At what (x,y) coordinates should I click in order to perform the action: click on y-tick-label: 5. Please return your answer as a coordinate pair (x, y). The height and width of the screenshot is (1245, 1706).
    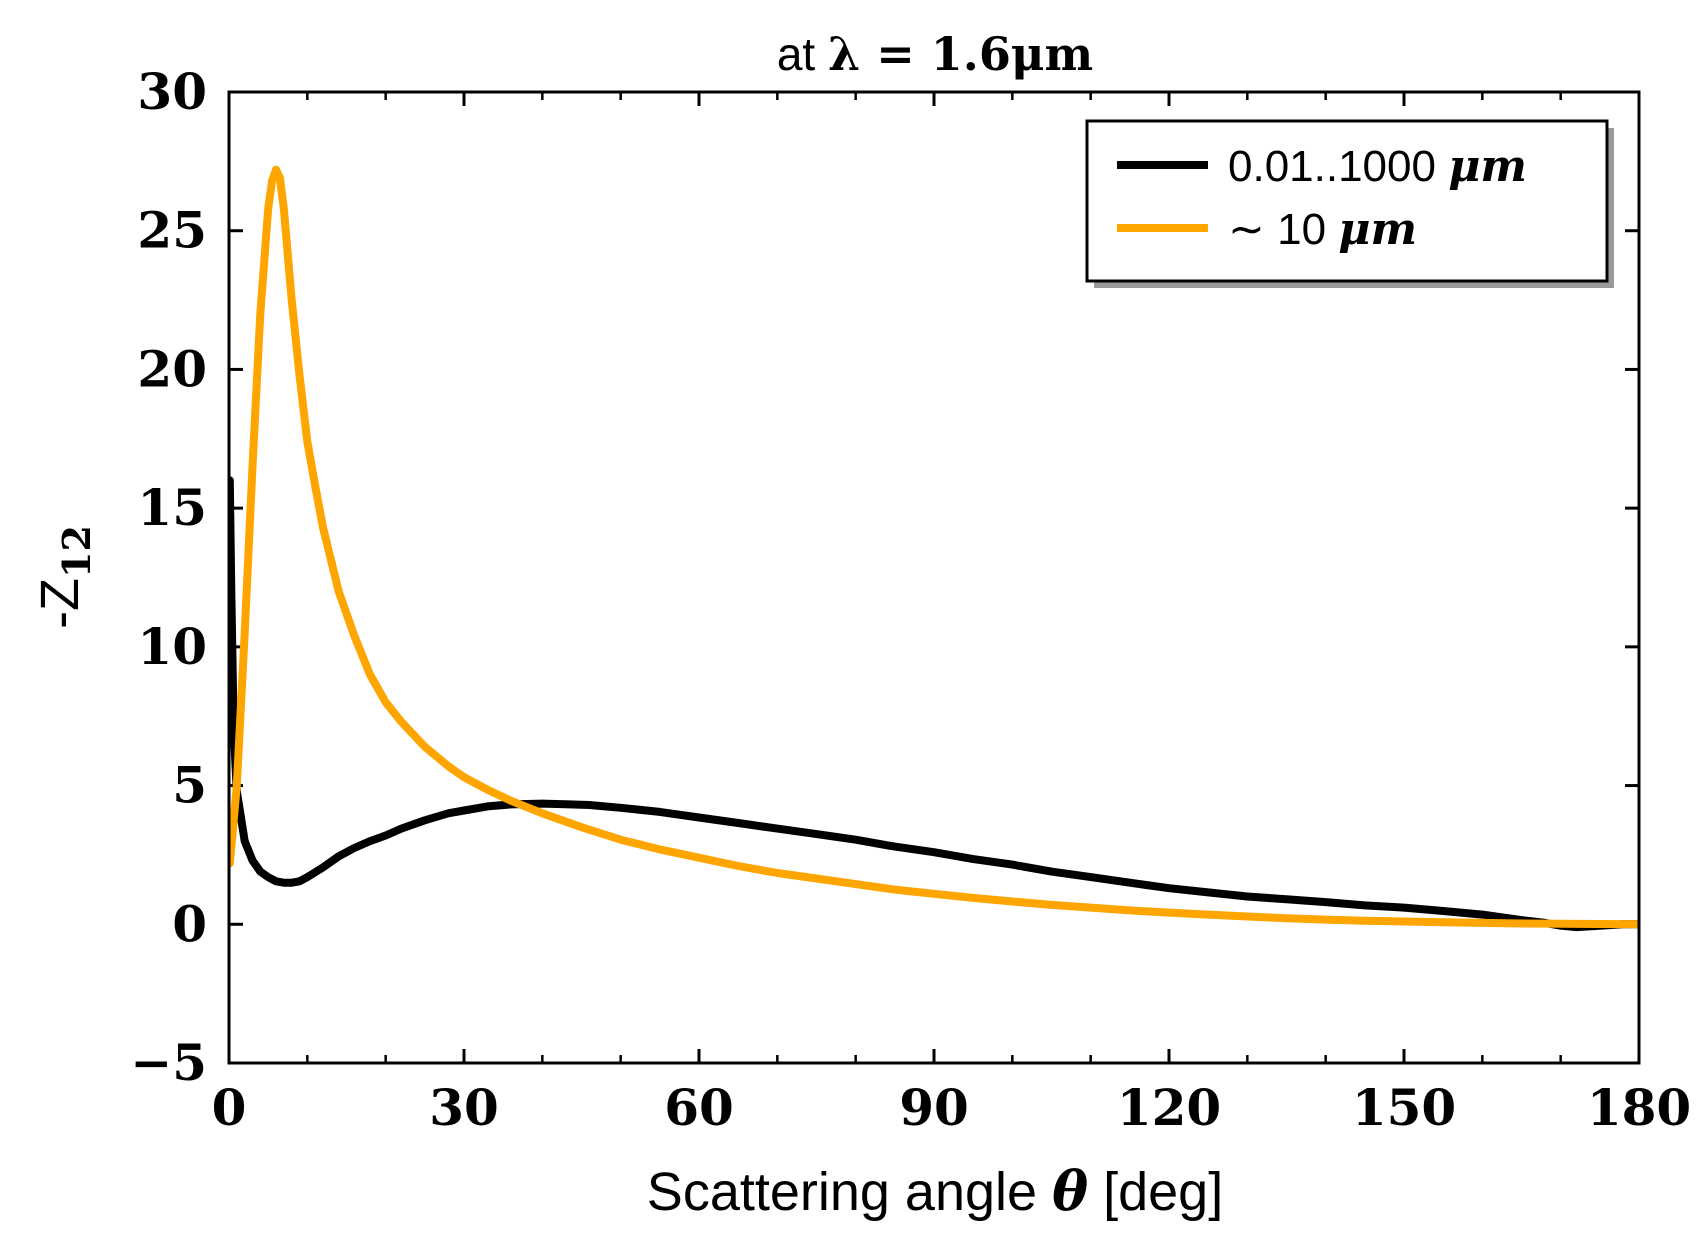
    Looking at the image, I should click on (189, 785).